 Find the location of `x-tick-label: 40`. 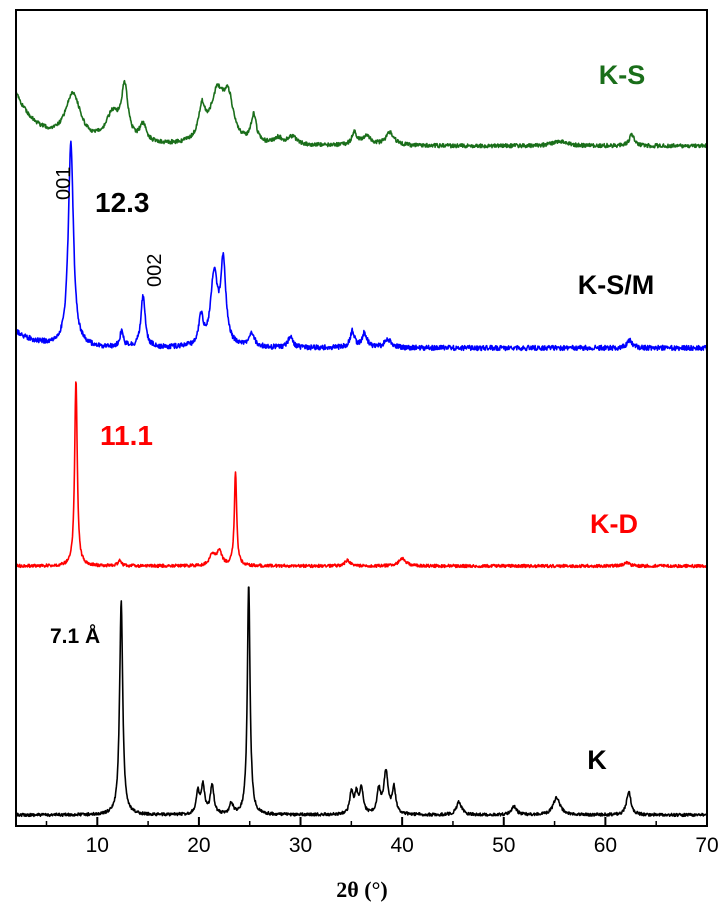

x-tick-label: 40 is located at coordinates (401, 845).